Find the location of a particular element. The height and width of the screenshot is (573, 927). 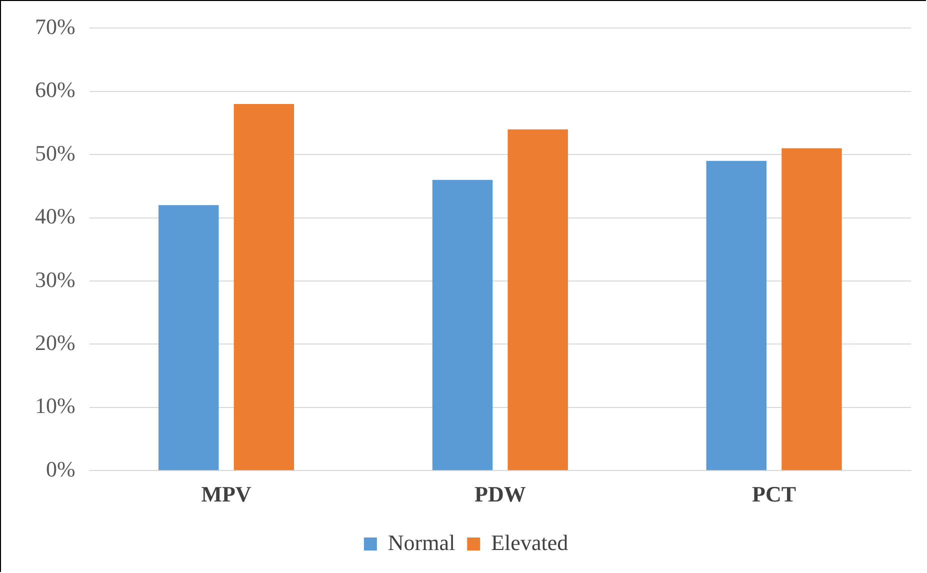

x-tick-label: PDW is located at coordinates (500, 493).